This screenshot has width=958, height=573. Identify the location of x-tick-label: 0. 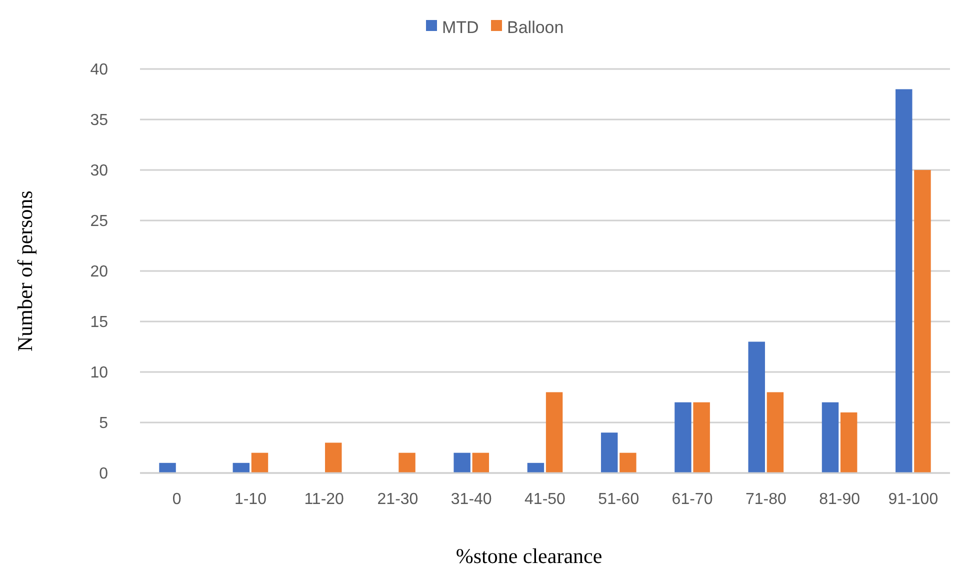
(177, 499).